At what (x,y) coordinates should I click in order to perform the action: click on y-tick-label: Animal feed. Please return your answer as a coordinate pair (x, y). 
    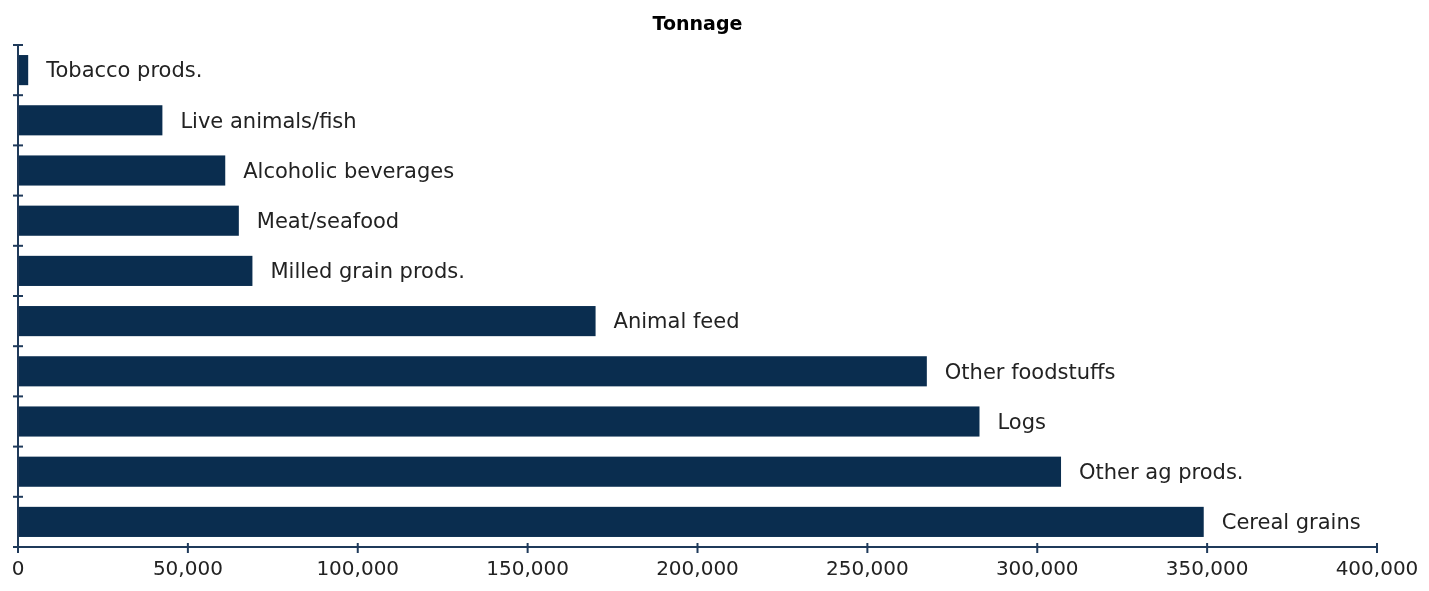
    Looking at the image, I should click on (676, 321).